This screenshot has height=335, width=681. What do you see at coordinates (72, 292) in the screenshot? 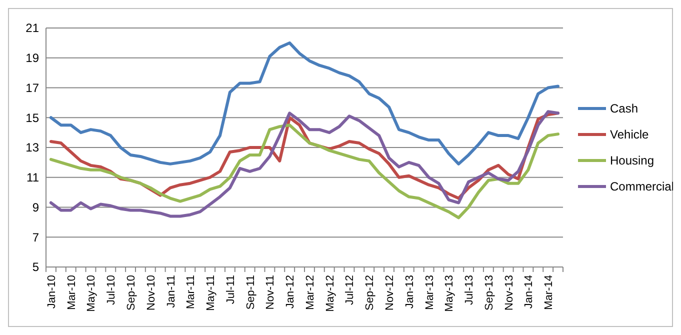
I see `x-tick-label: Mar-10` at bounding box center [72, 292].